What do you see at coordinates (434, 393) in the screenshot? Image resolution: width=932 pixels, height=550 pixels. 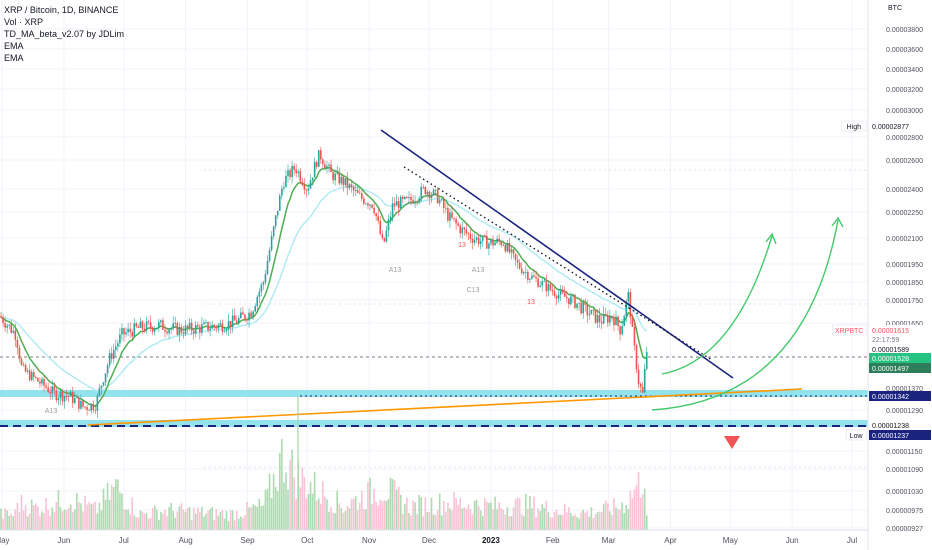 I see `support-band` at bounding box center [434, 393].